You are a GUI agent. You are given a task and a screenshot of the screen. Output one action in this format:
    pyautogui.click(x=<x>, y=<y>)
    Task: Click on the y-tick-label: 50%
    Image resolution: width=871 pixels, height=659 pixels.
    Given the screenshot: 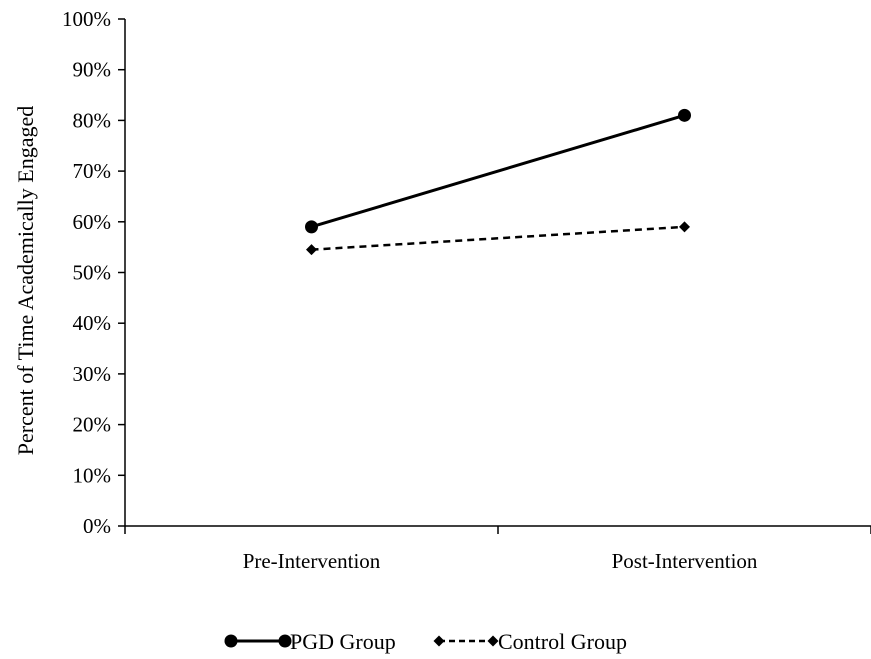 What is the action you would take?
    pyautogui.click(x=92, y=273)
    